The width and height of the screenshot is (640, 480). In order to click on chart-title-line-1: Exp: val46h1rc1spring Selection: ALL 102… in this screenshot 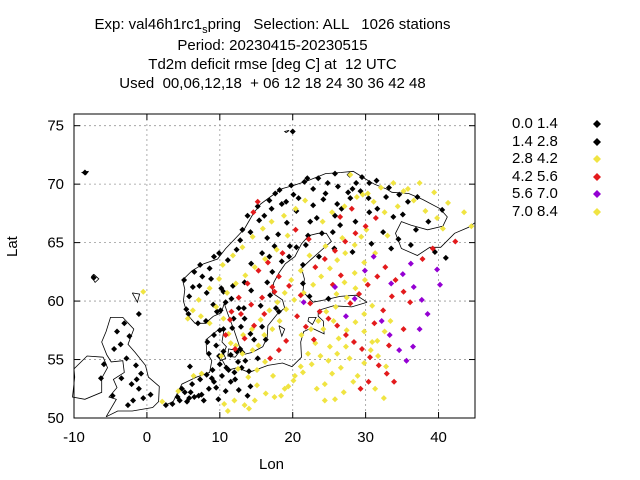, I will do `click(272, 27)`.